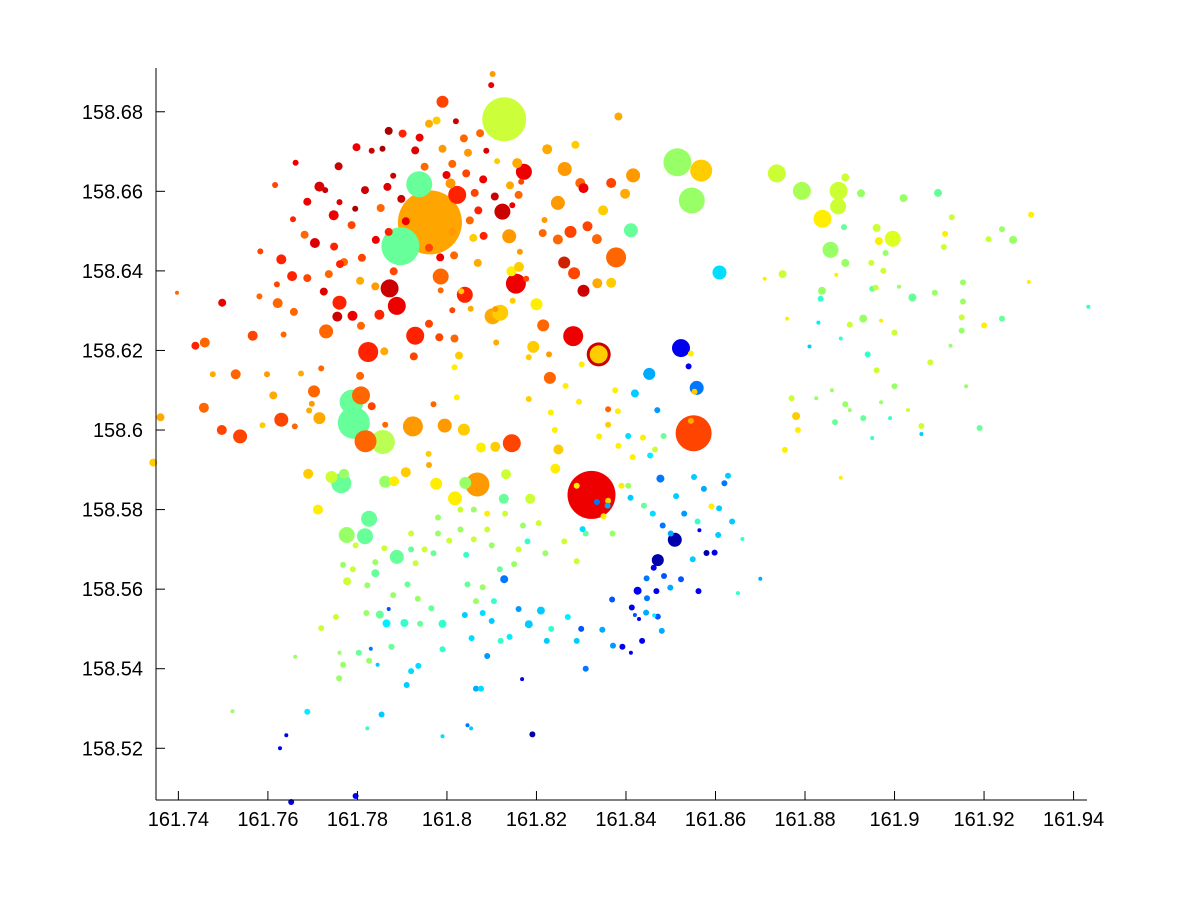 Image resolution: width=1200 pixels, height=900 pixels. Describe the element at coordinates (715, 820) in the screenshot. I see `x-tick-label-6: 161.86` at that location.